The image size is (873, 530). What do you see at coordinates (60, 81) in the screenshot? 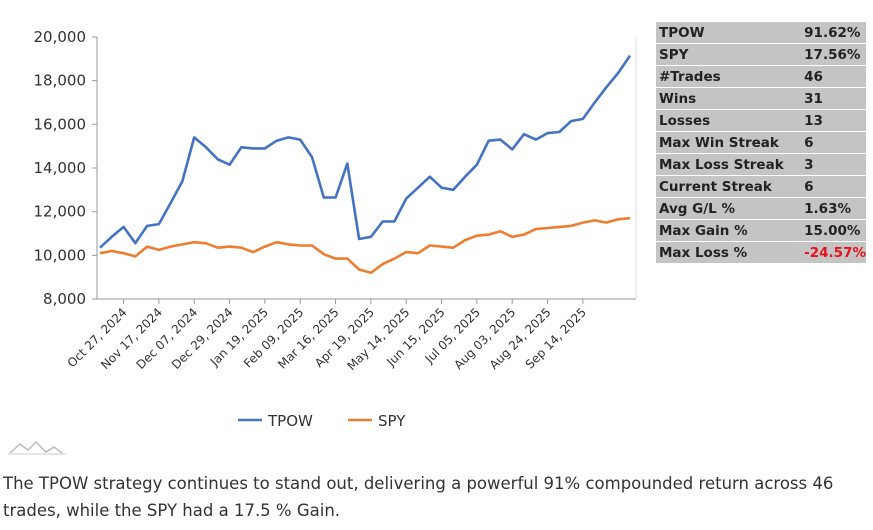
I see `y-tick-label: 18,000` at bounding box center [60, 81].